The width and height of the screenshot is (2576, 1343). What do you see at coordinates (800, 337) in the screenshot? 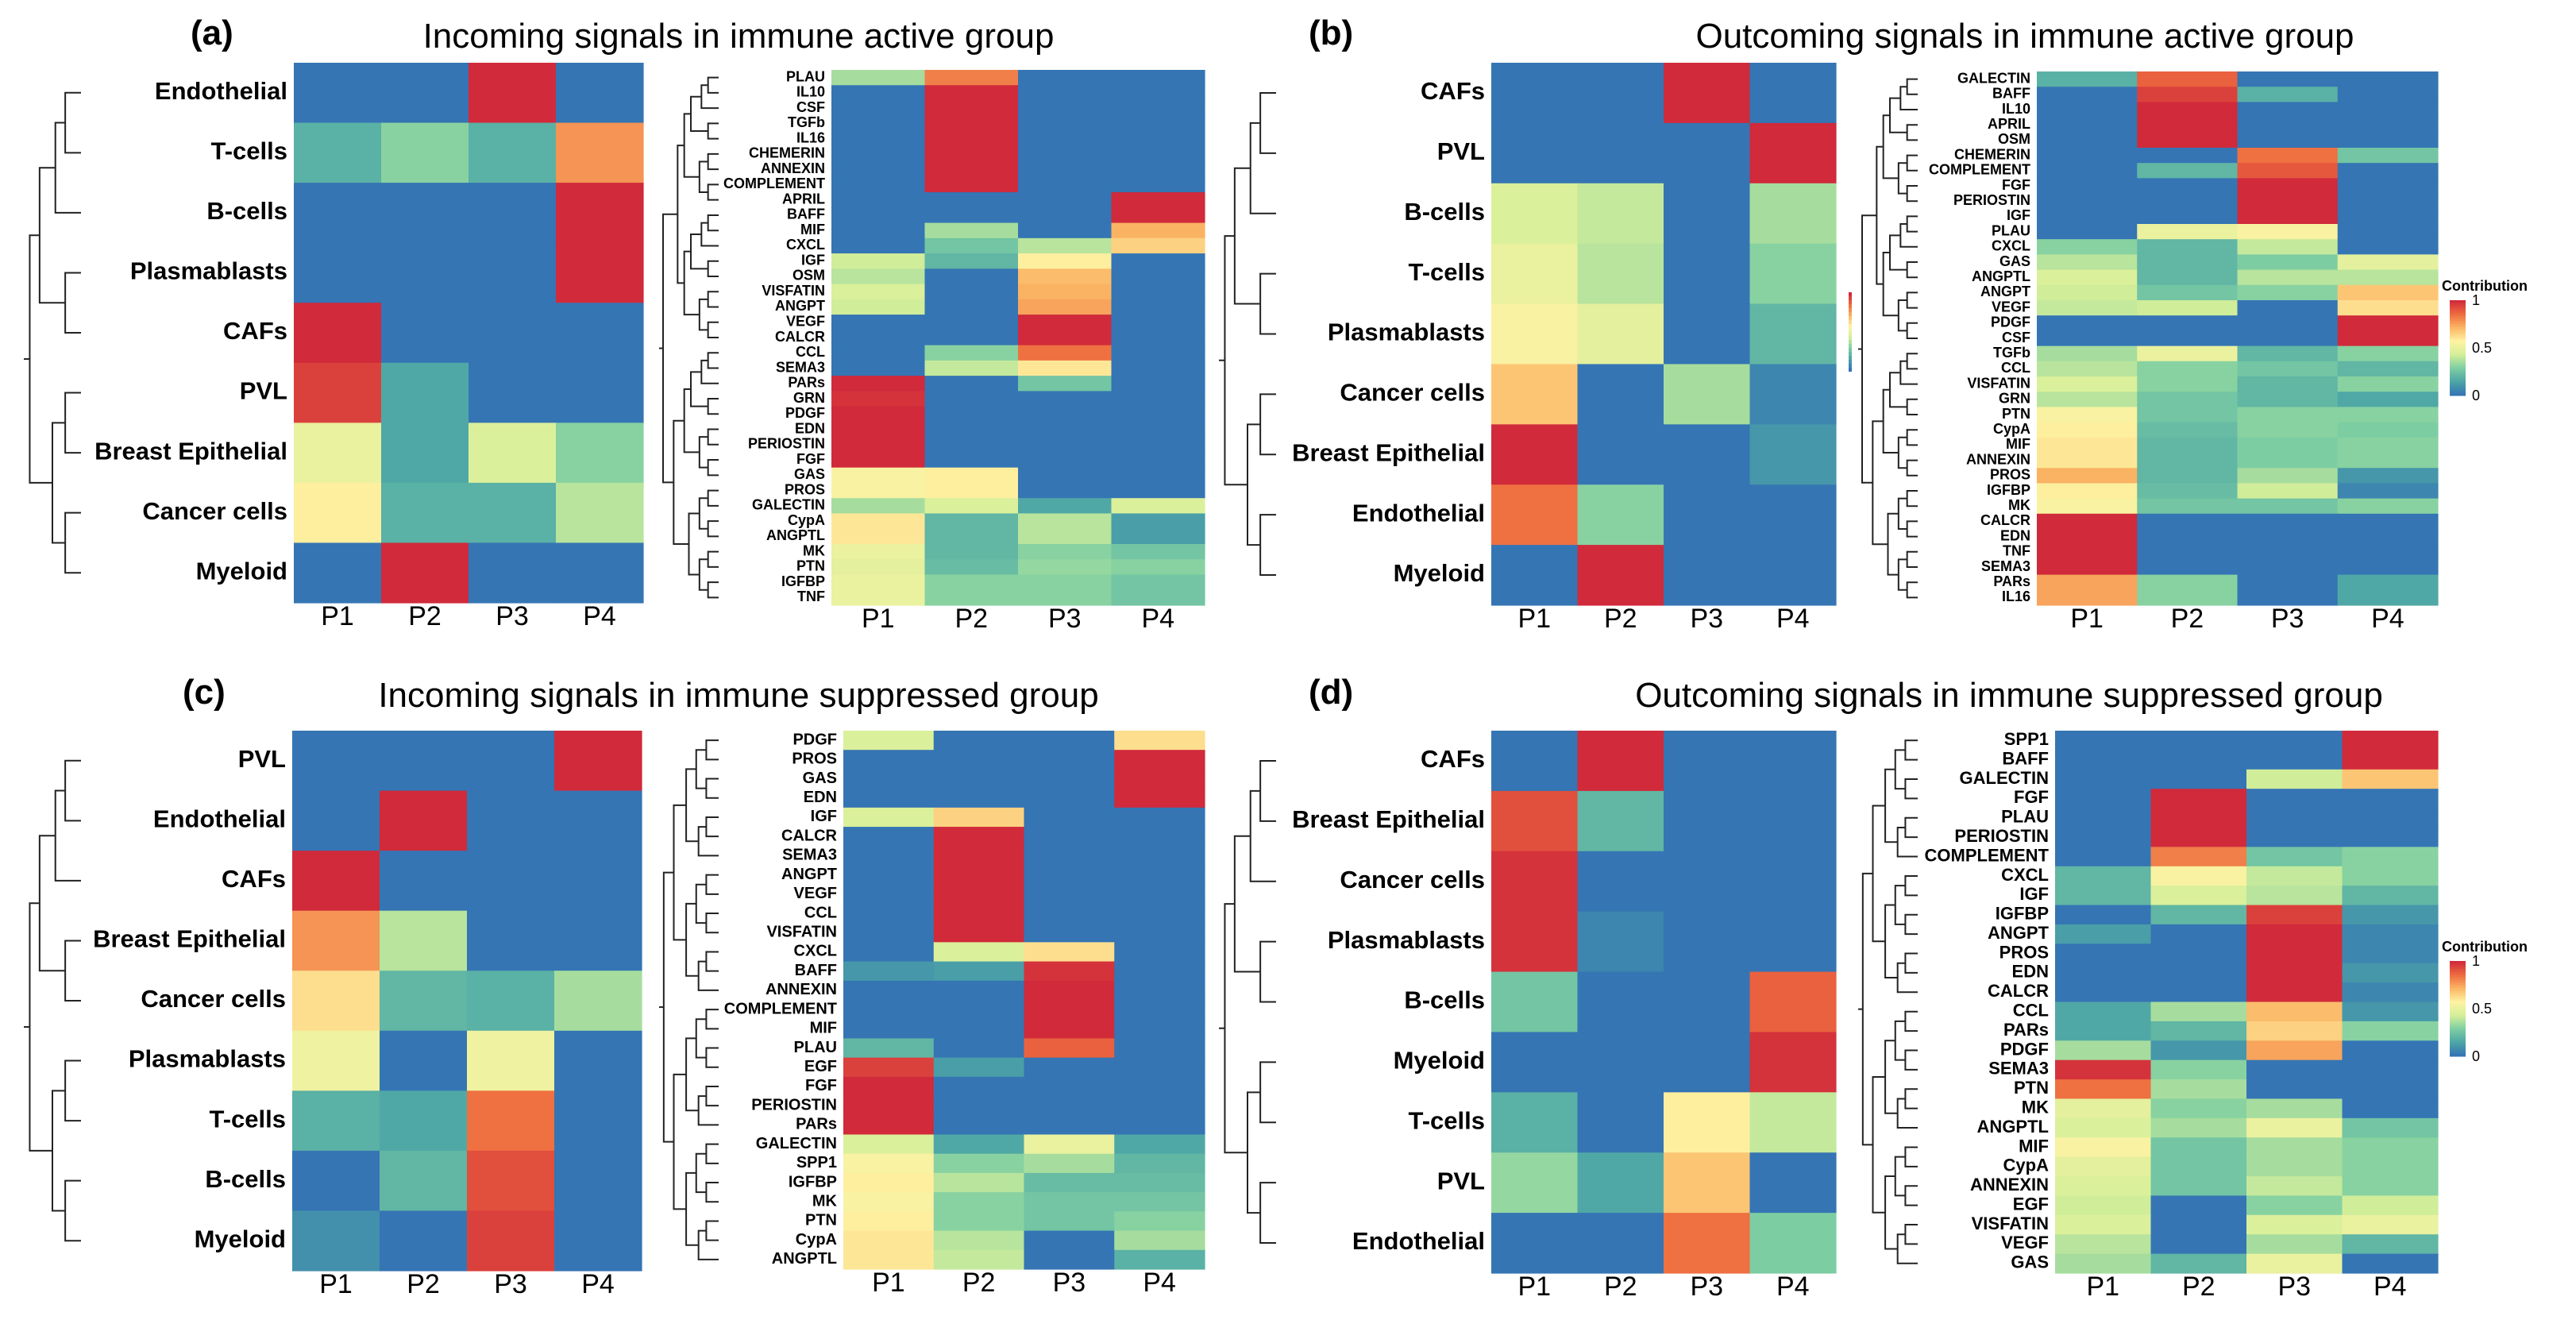
I see `pathway-row-label: CALCR` at bounding box center [800, 337].